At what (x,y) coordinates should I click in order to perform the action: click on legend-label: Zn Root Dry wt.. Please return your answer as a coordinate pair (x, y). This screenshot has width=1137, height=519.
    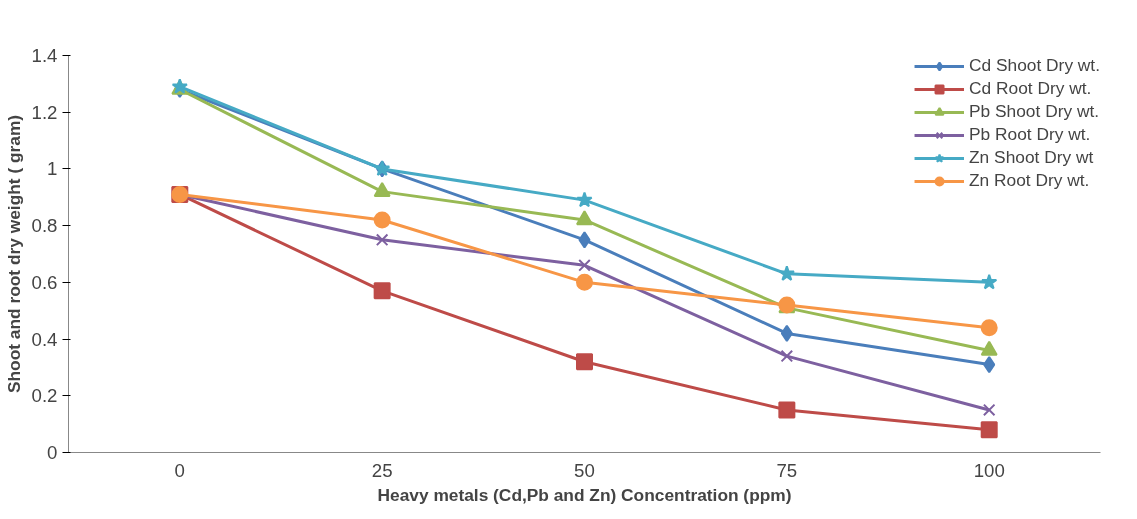
    Looking at the image, I should click on (1029, 180).